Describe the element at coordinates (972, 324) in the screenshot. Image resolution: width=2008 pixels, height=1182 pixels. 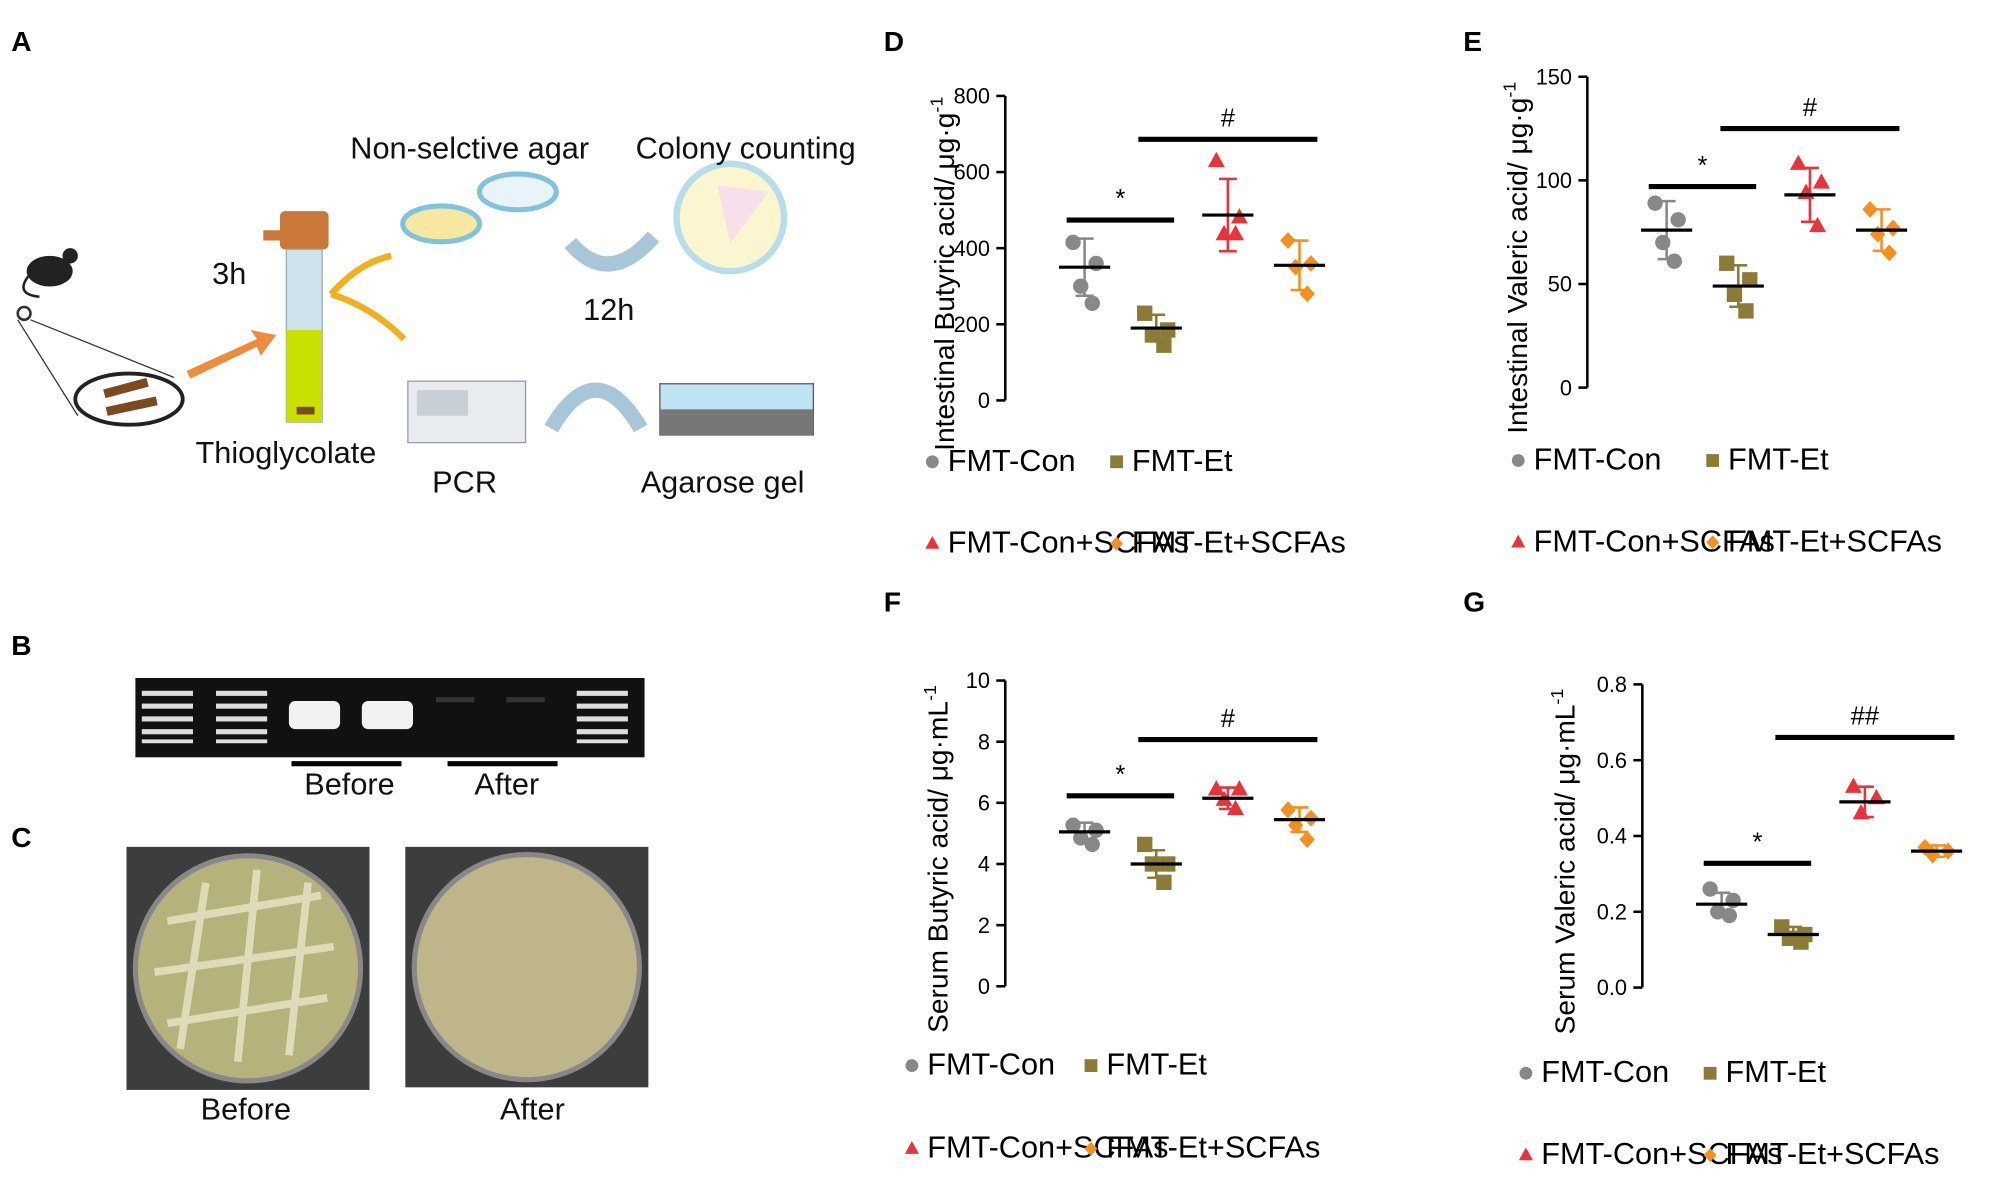
I see `y-tick-label: 200` at that location.